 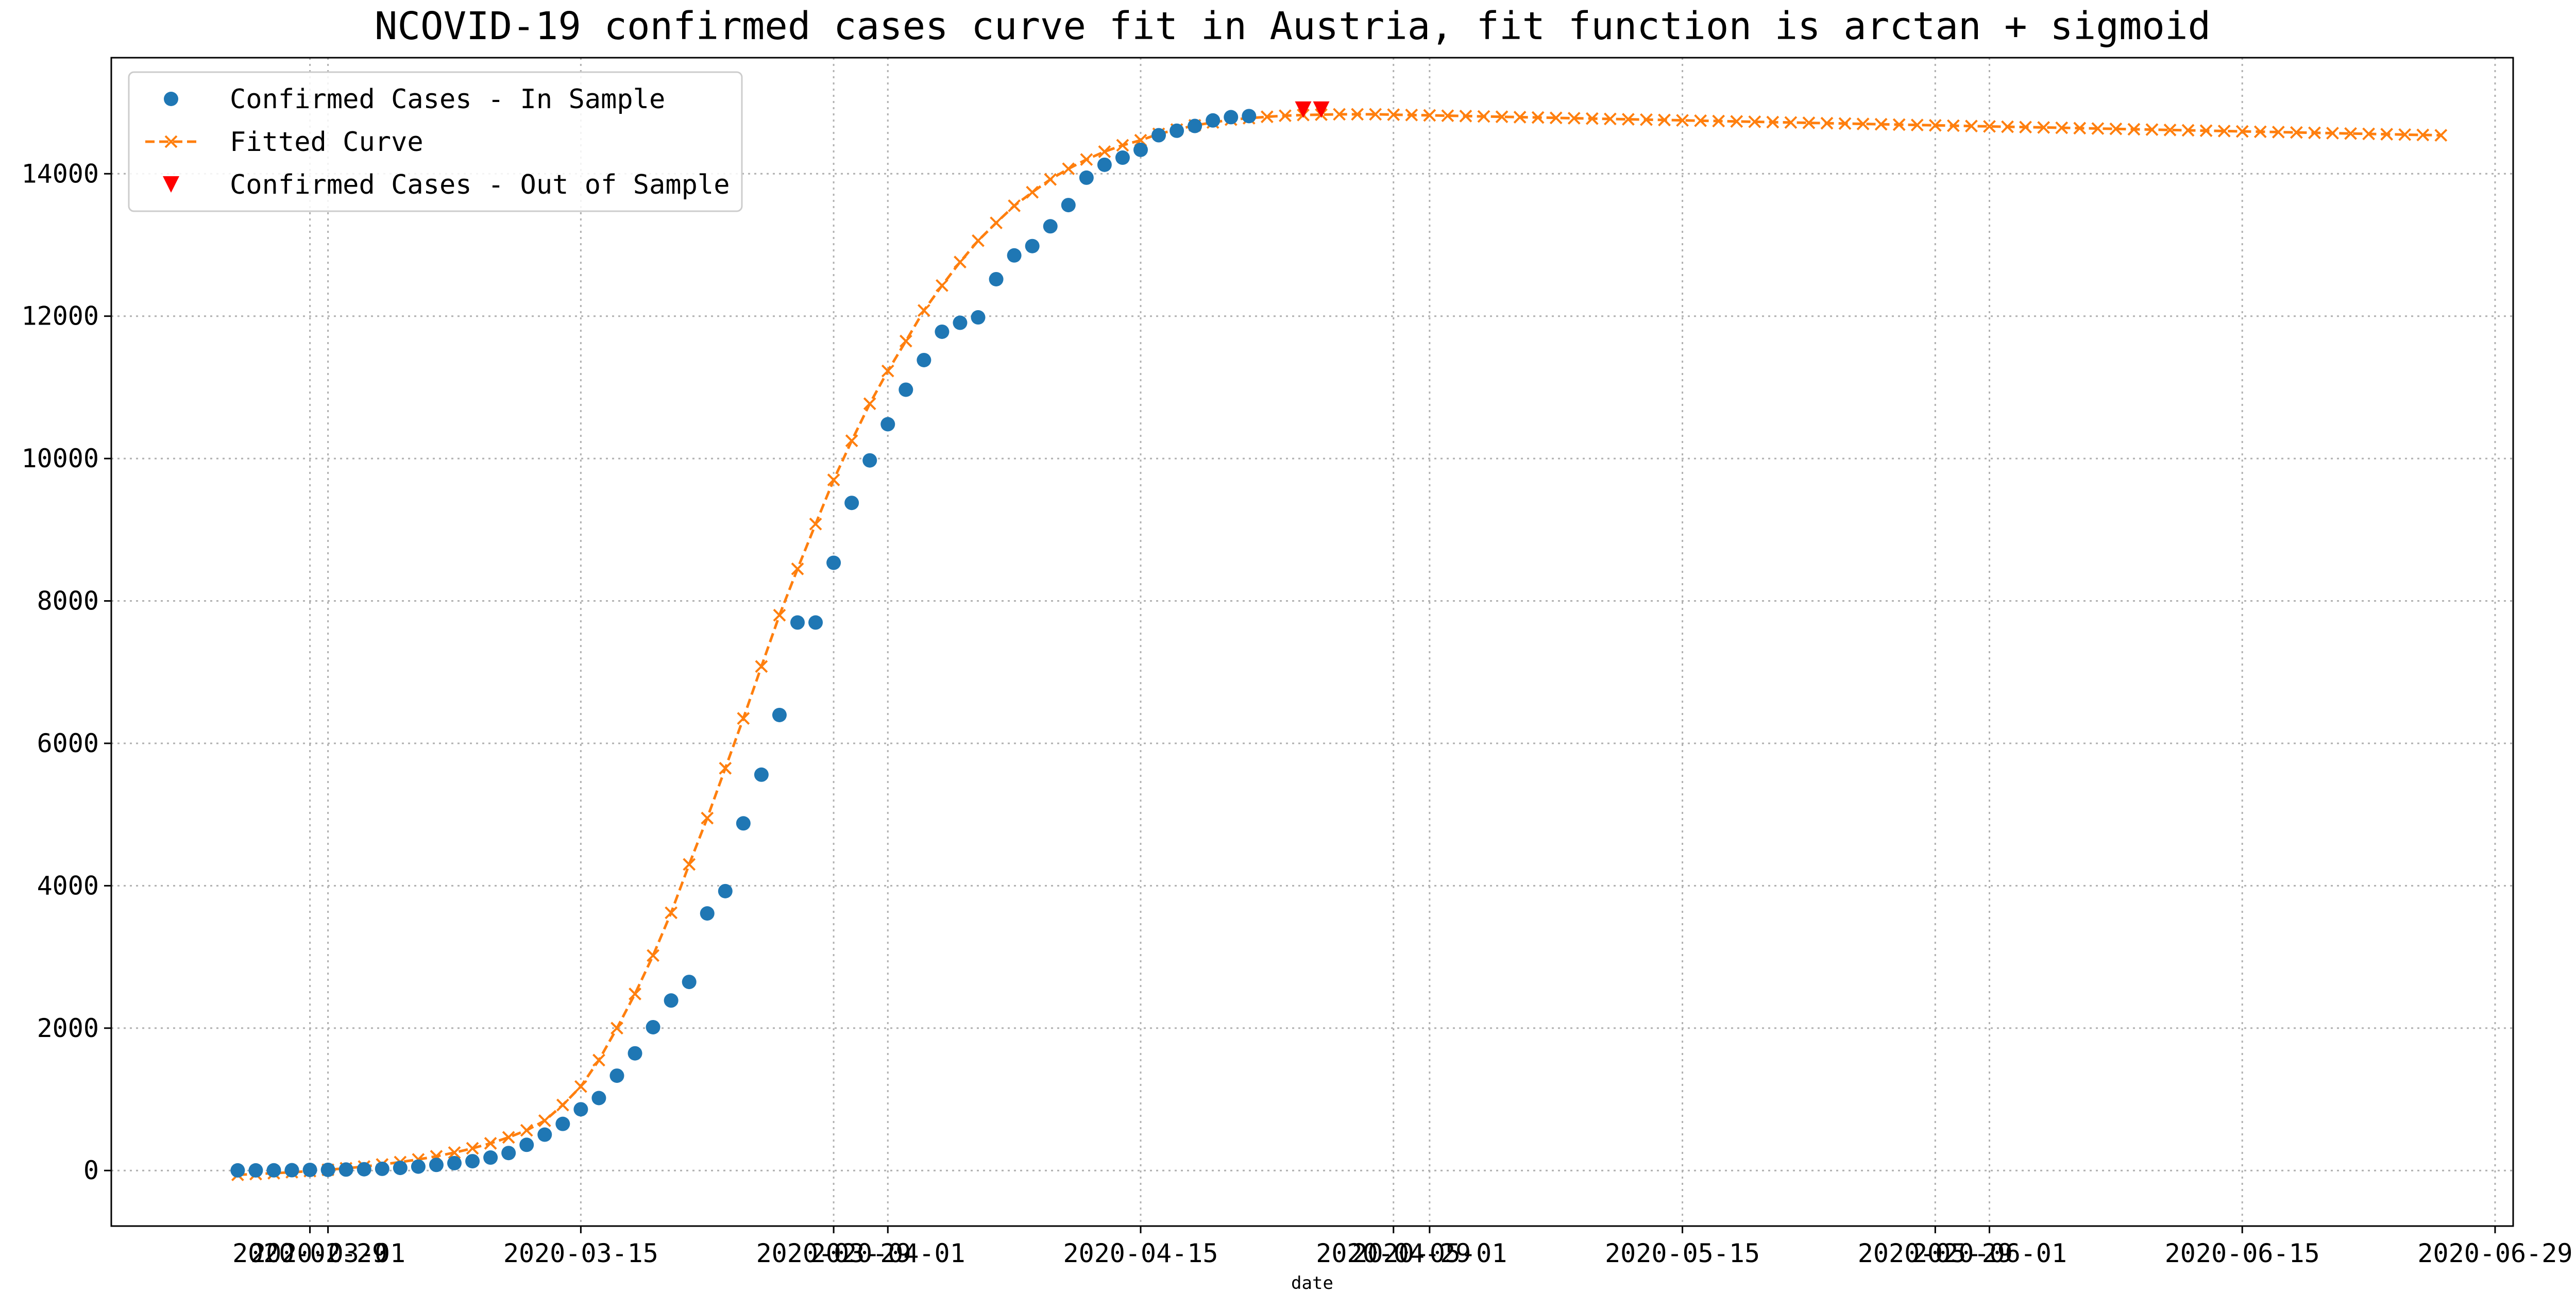 What do you see at coordinates (447, 99) in the screenshot?
I see `legend-label: Confirmed Cases - In Sample` at bounding box center [447, 99].